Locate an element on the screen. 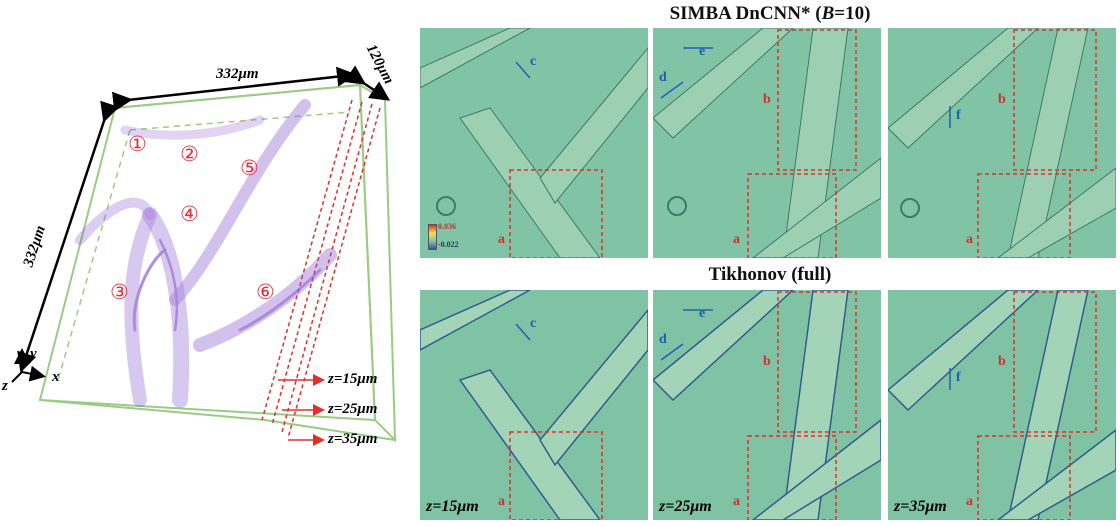 The height and width of the screenshot is (526, 1120). panel-tikhonov-z25: b a e d z=25μm is located at coordinates (767, 405).